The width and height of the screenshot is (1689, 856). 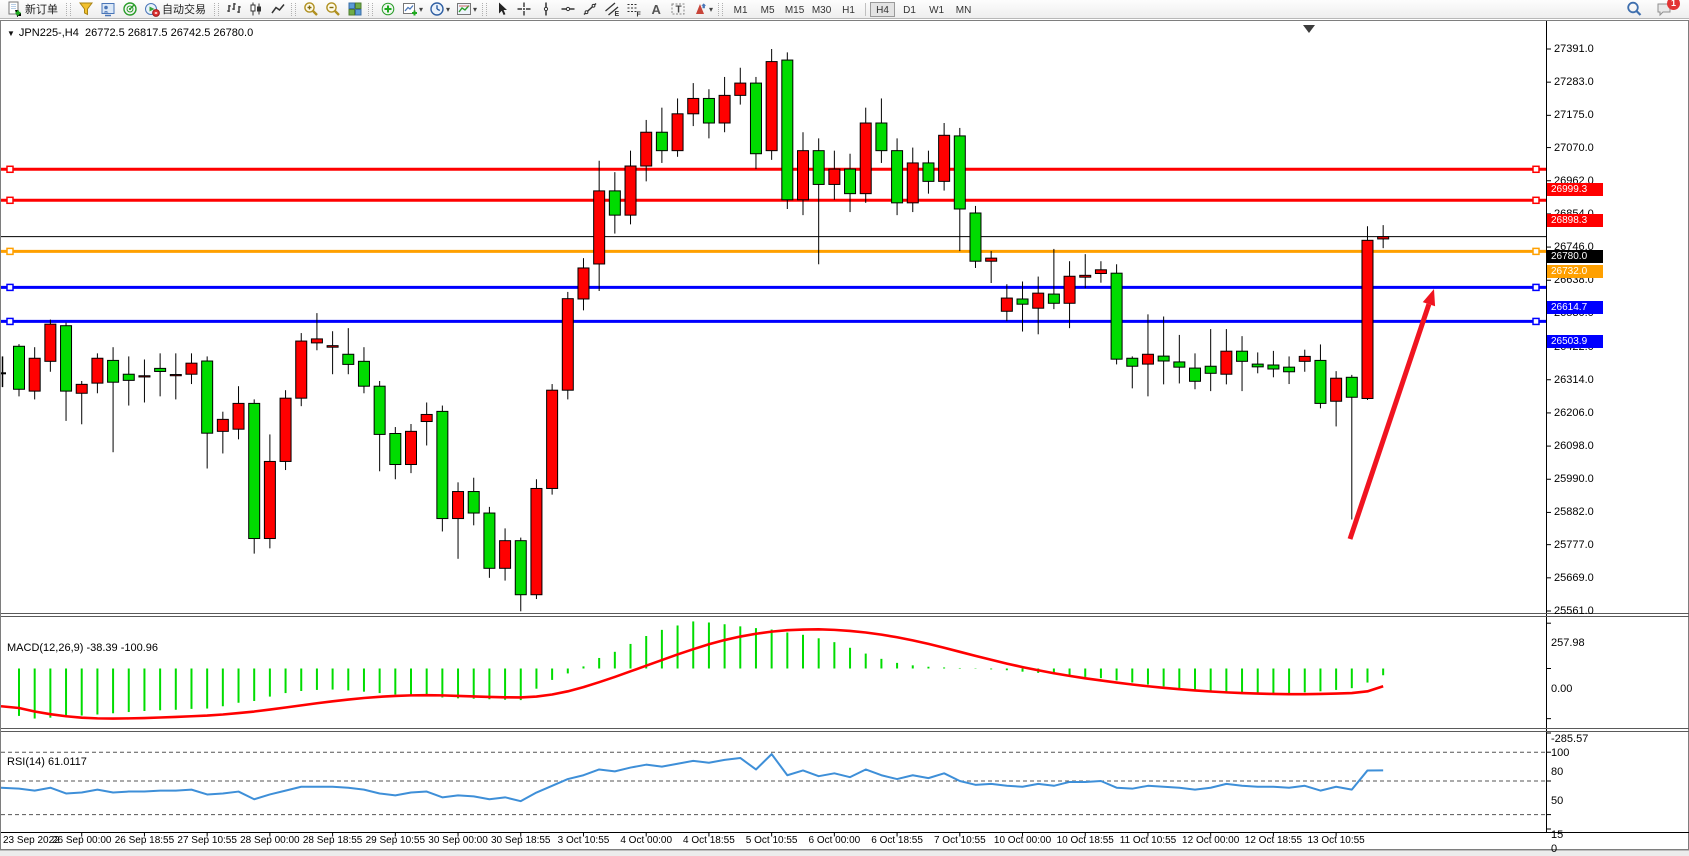 I want to click on rsi-scale-label: 50, so click(x=1557, y=801).